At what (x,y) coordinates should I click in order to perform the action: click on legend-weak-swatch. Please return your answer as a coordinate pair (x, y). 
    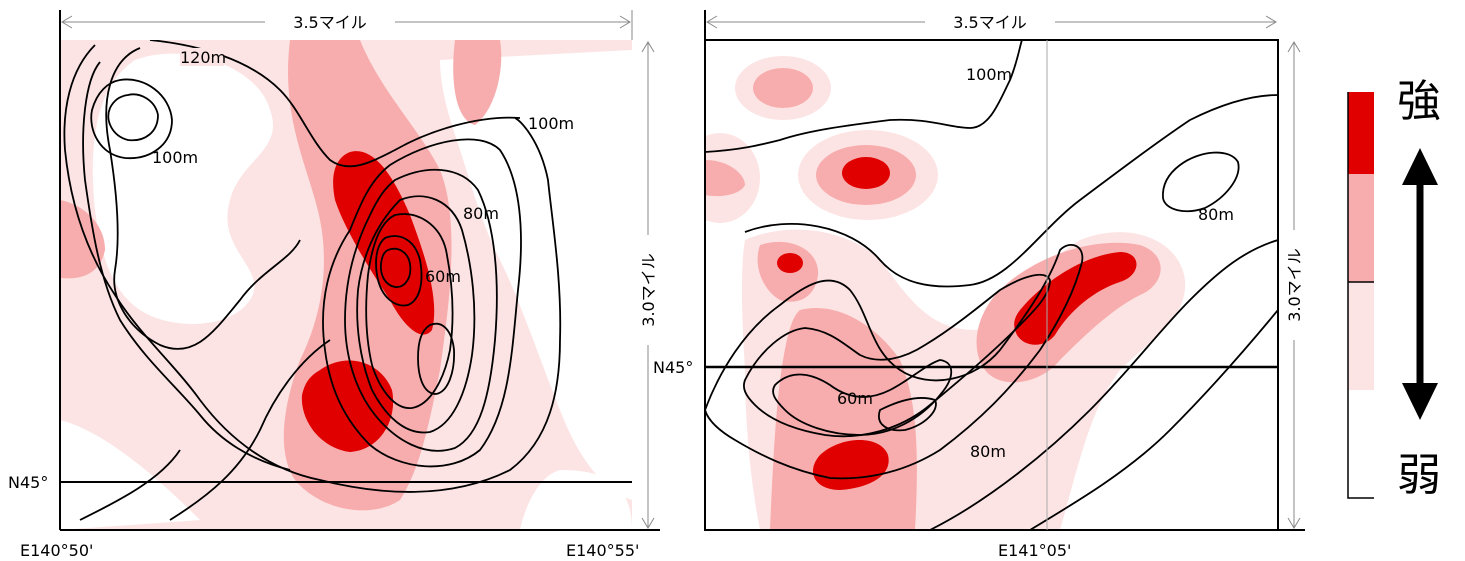
    Looking at the image, I should click on (1361, 444).